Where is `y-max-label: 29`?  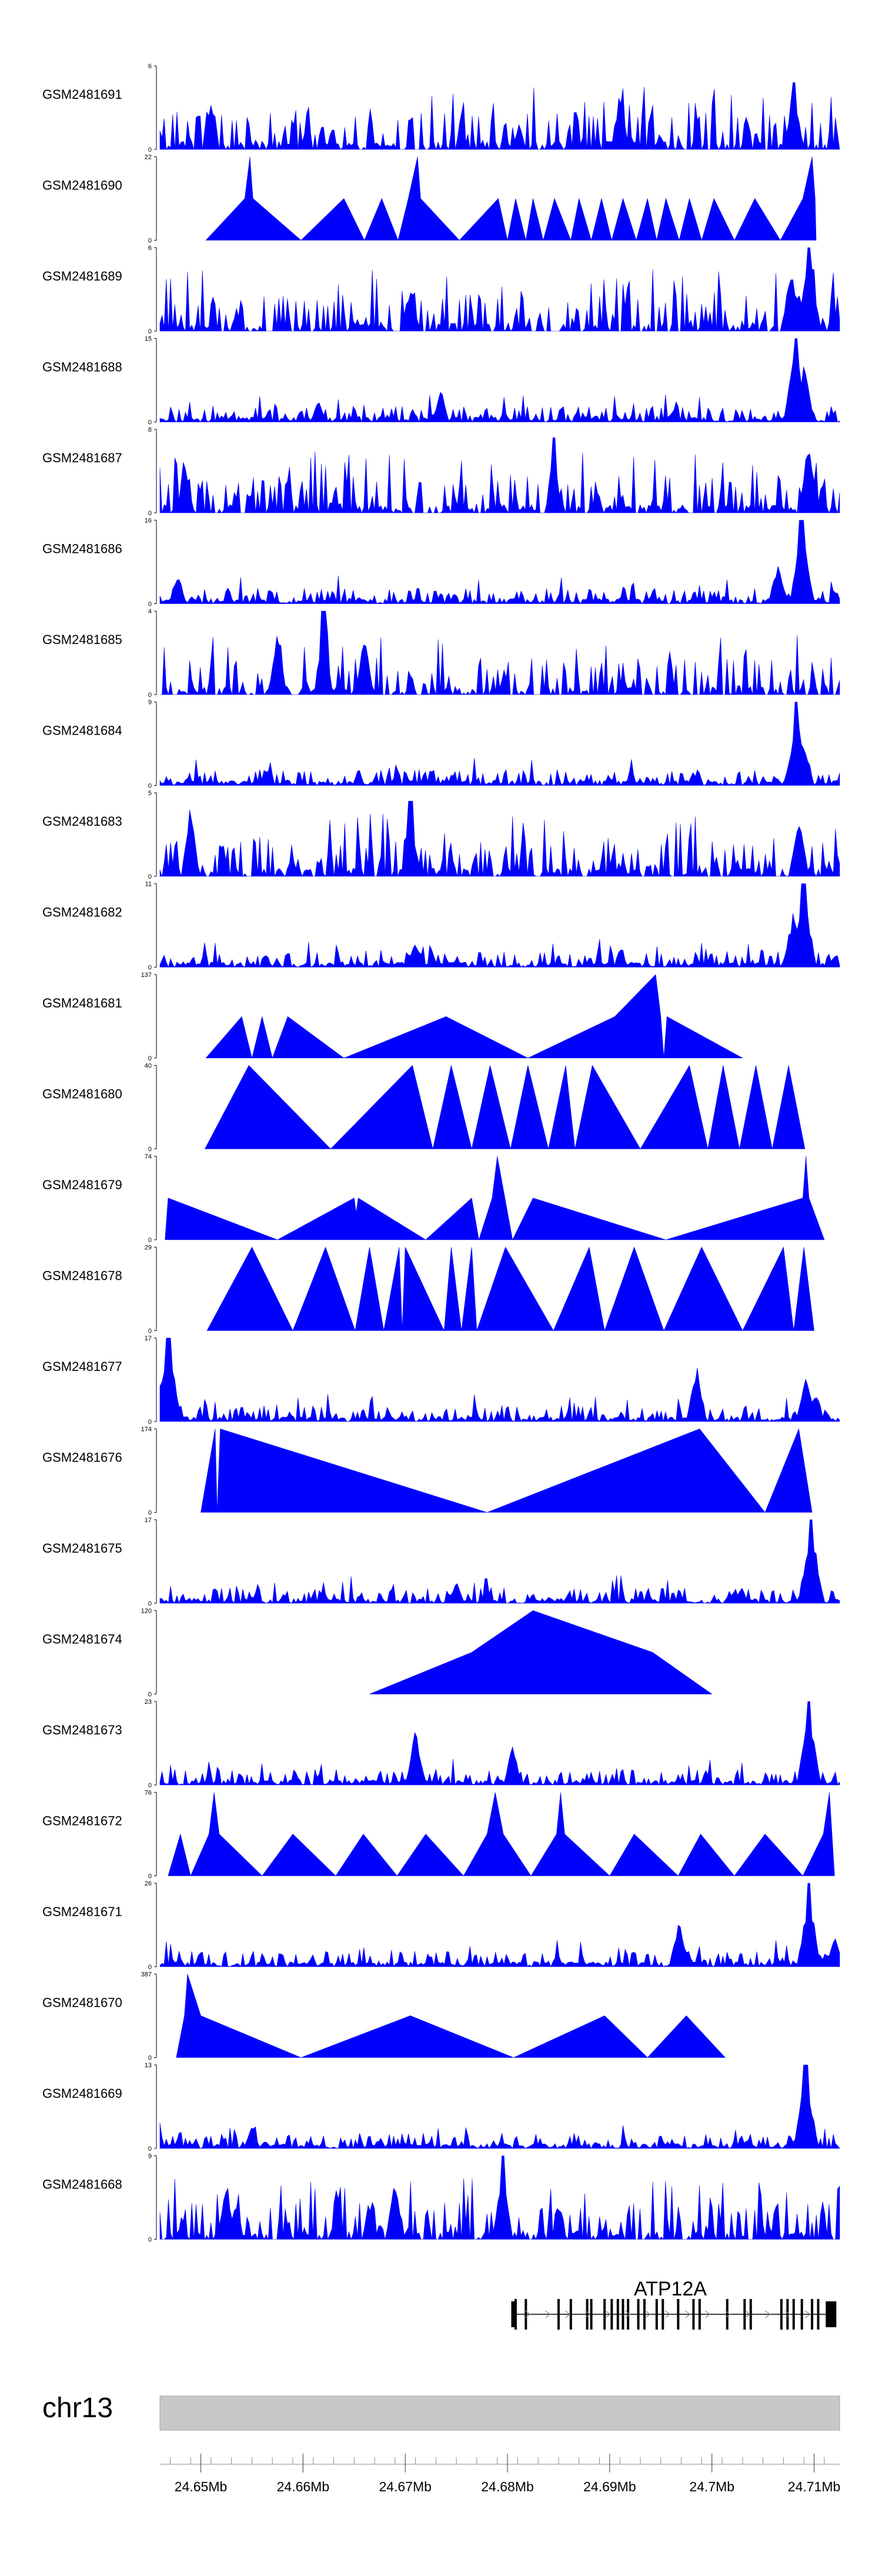
y-max-label: 29 is located at coordinates (148, 1248).